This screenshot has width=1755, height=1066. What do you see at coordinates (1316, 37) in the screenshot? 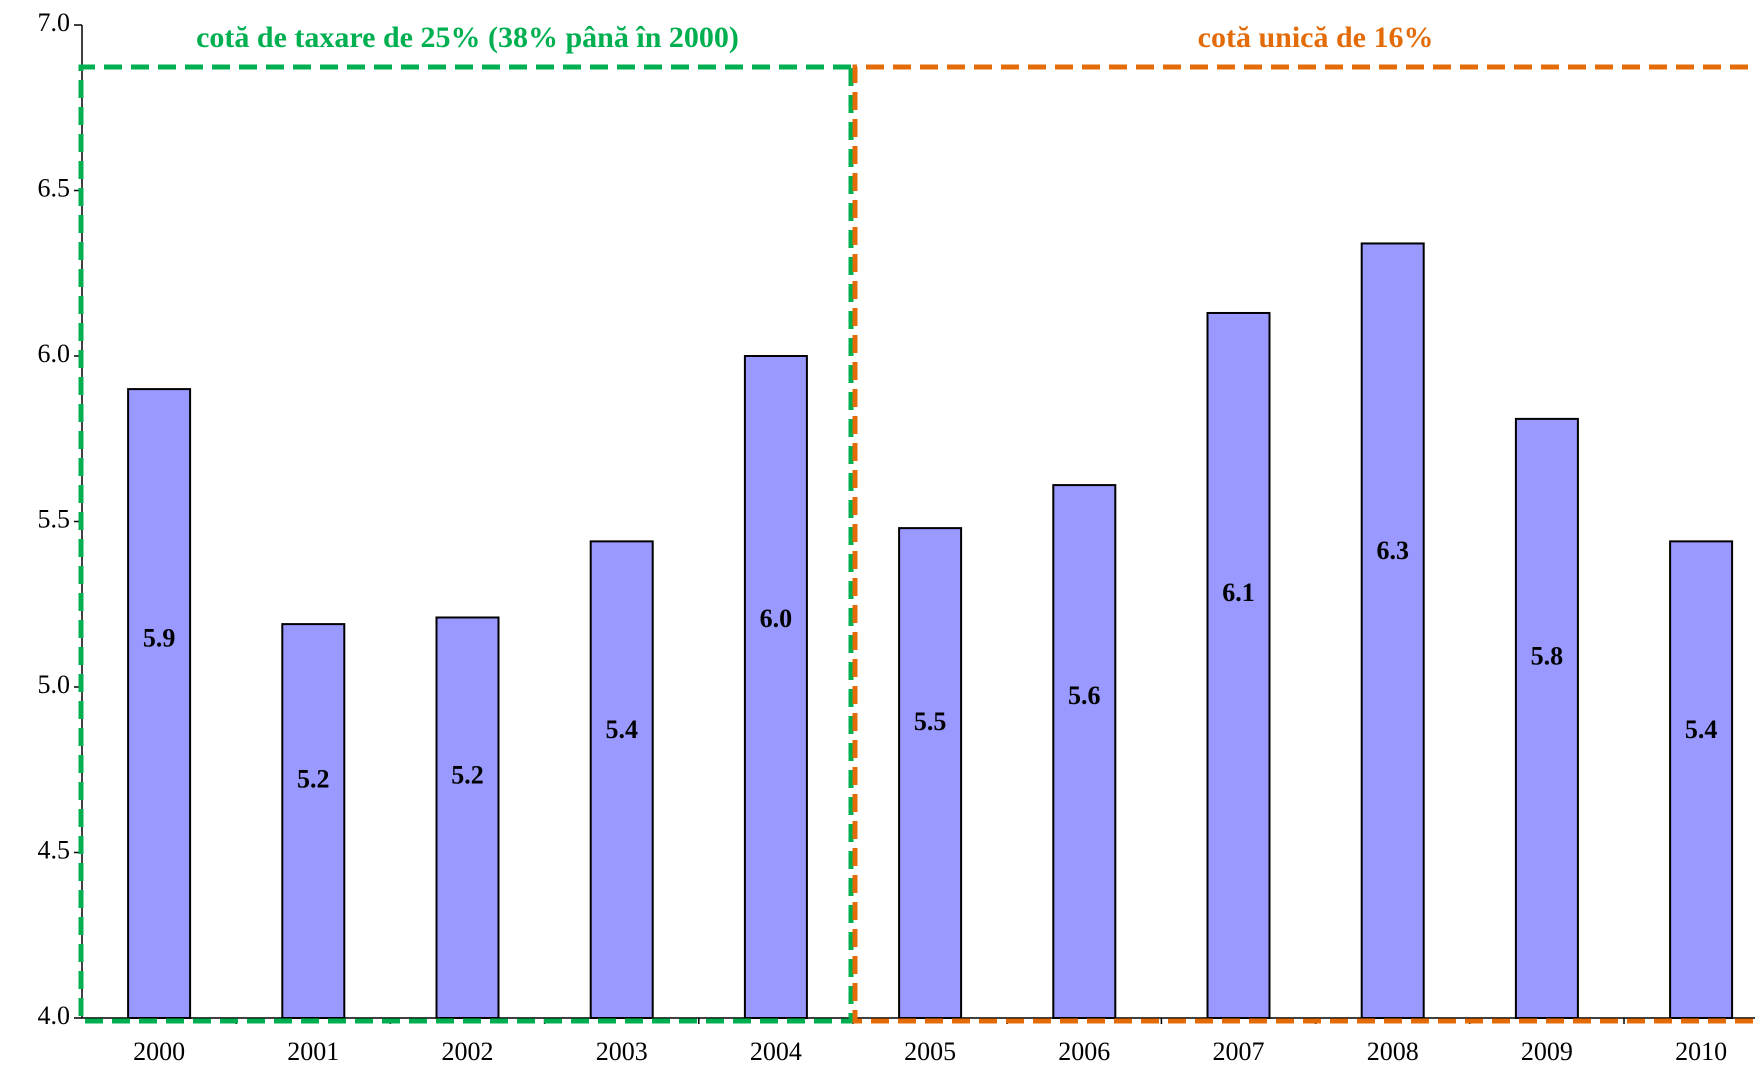
I see `region-label: cotă unică de 16%` at bounding box center [1316, 37].